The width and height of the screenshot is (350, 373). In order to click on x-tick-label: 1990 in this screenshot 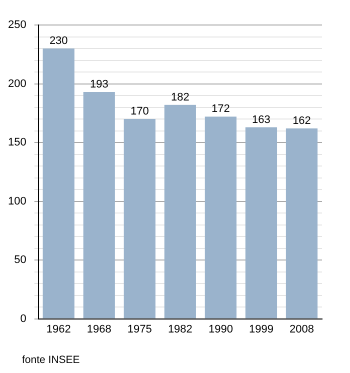, I will do `click(220, 329)`.